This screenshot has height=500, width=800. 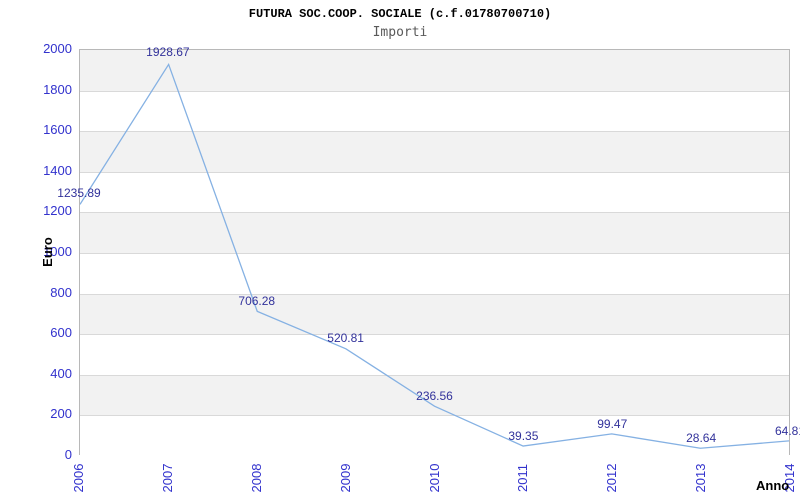 What do you see at coordinates (400, 32) in the screenshot?
I see `chart-subtitle: Importi` at bounding box center [400, 32].